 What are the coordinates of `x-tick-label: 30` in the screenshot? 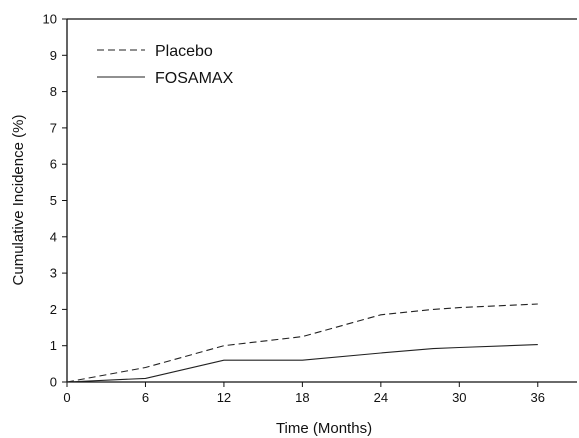 It's located at (459, 397).